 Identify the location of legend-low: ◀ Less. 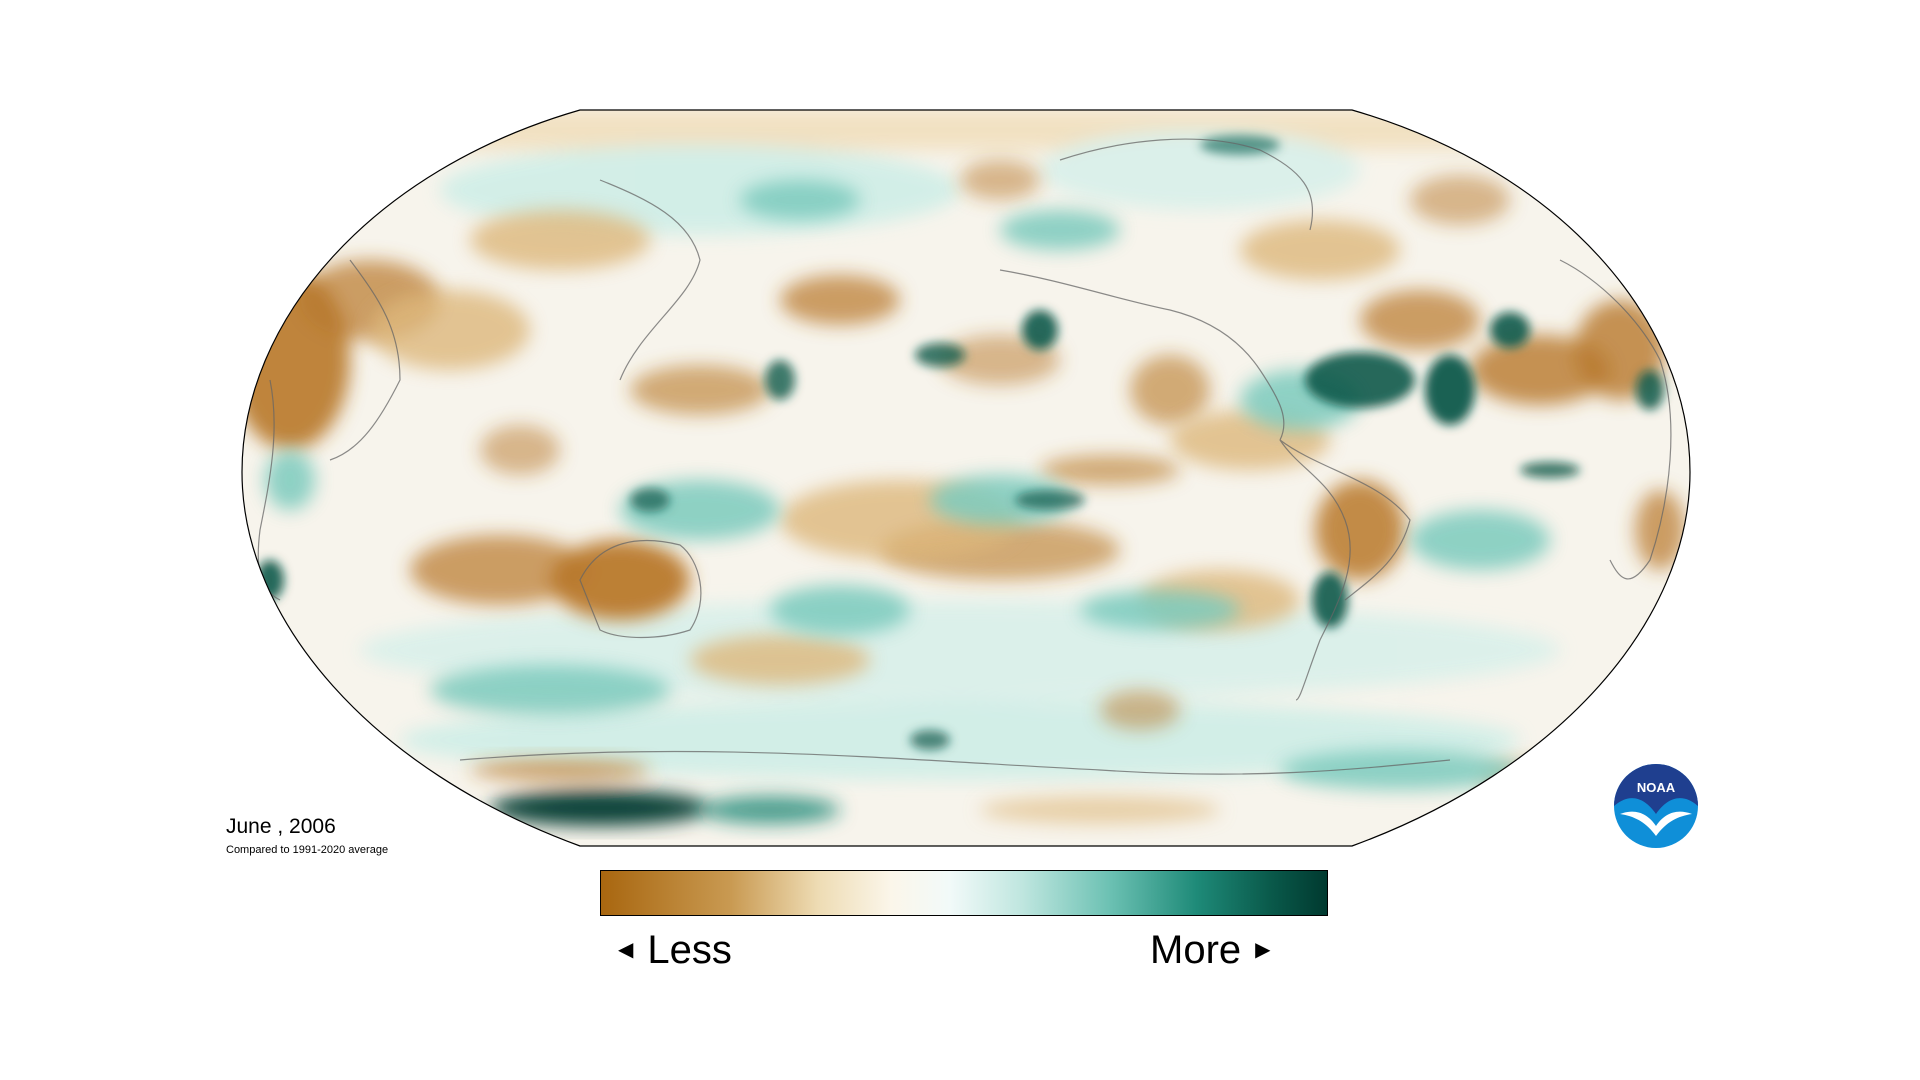
(675, 950).